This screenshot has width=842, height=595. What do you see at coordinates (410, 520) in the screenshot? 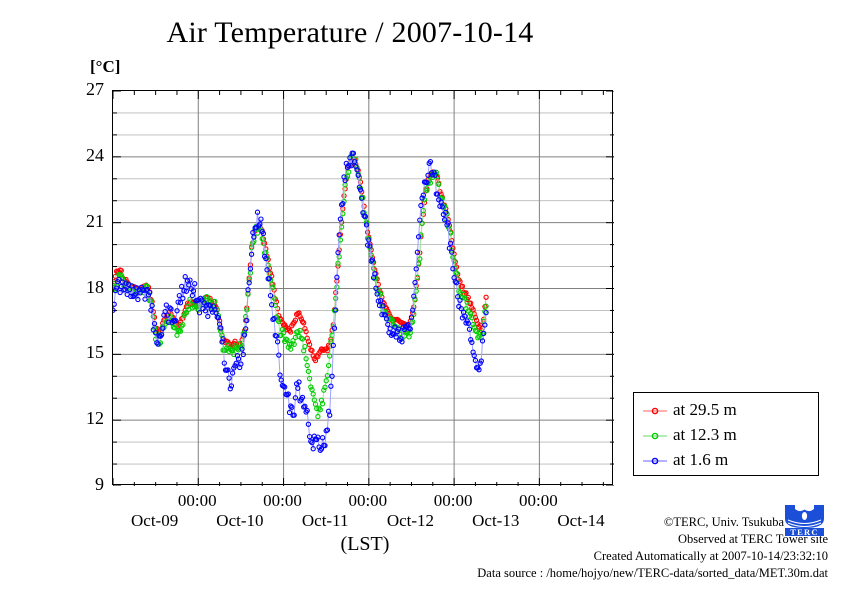
I see `x-tick-date-3: Oct-12` at bounding box center [410, 520].